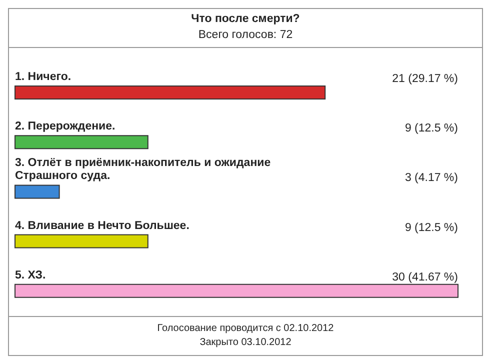  I want to click on data-label: 30 (41.67 %), so click(425, 277).